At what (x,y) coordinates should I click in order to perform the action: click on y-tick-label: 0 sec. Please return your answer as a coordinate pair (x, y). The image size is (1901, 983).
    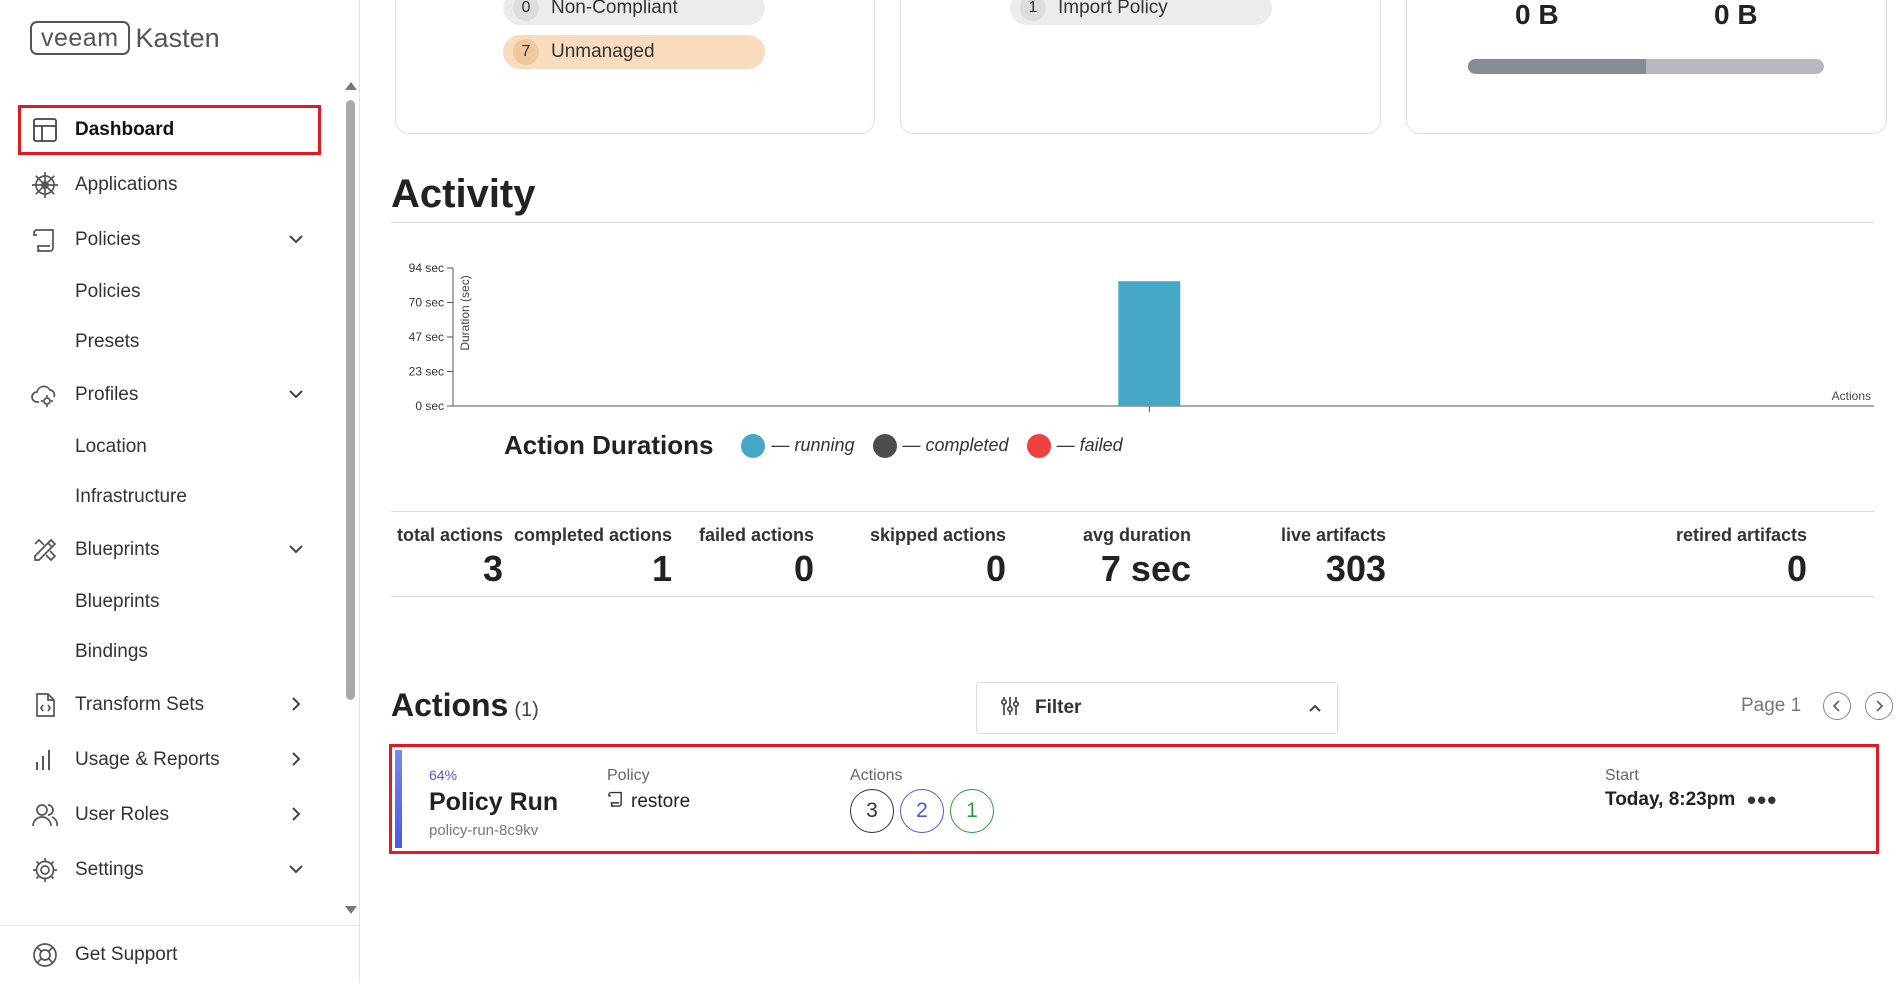
    Looking at the image, I should click on (429, 405).